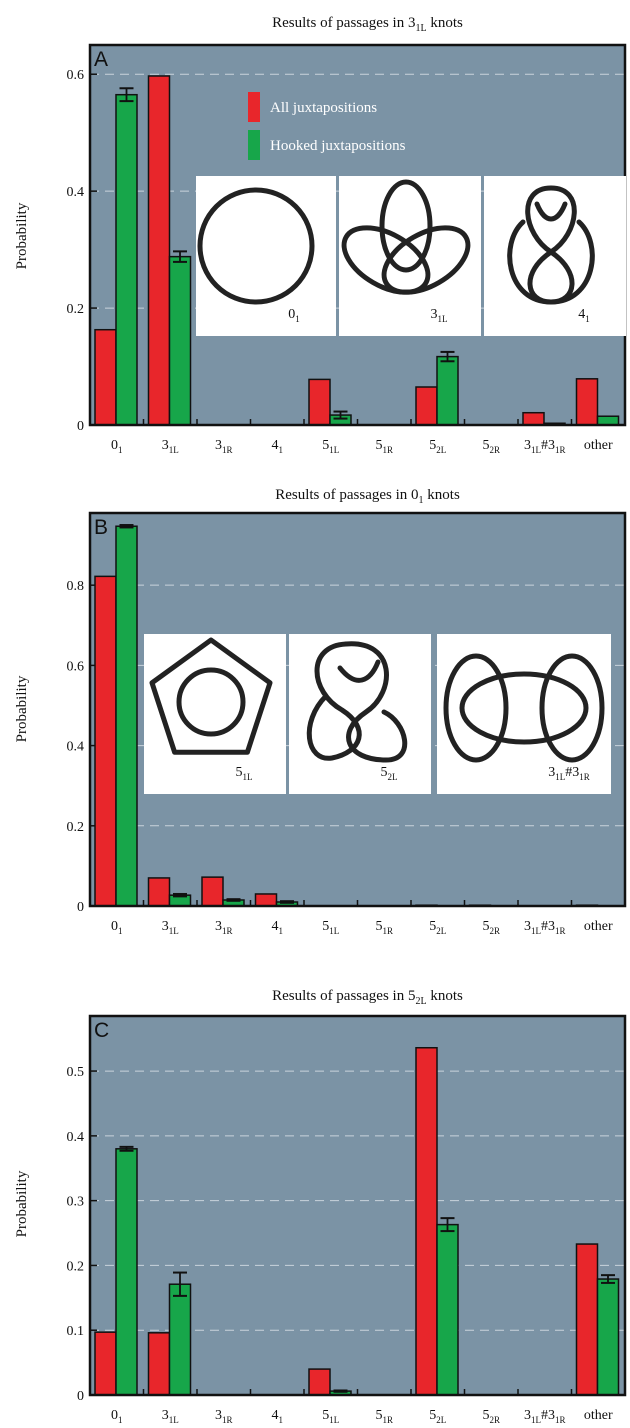 This screenshot has height=1428, width=630. I want to click on panel-letter: A, so click(101, 59).